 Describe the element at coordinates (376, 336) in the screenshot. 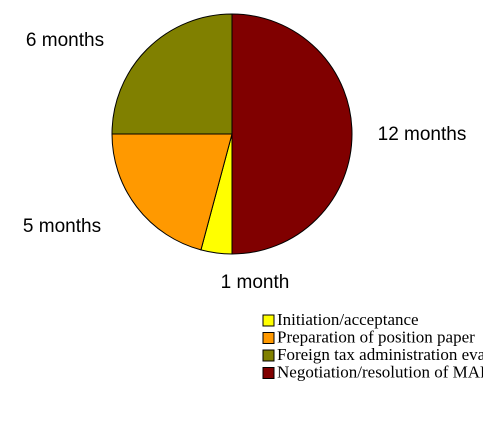

I see `legend-label: Preparation of position paper` at that location.